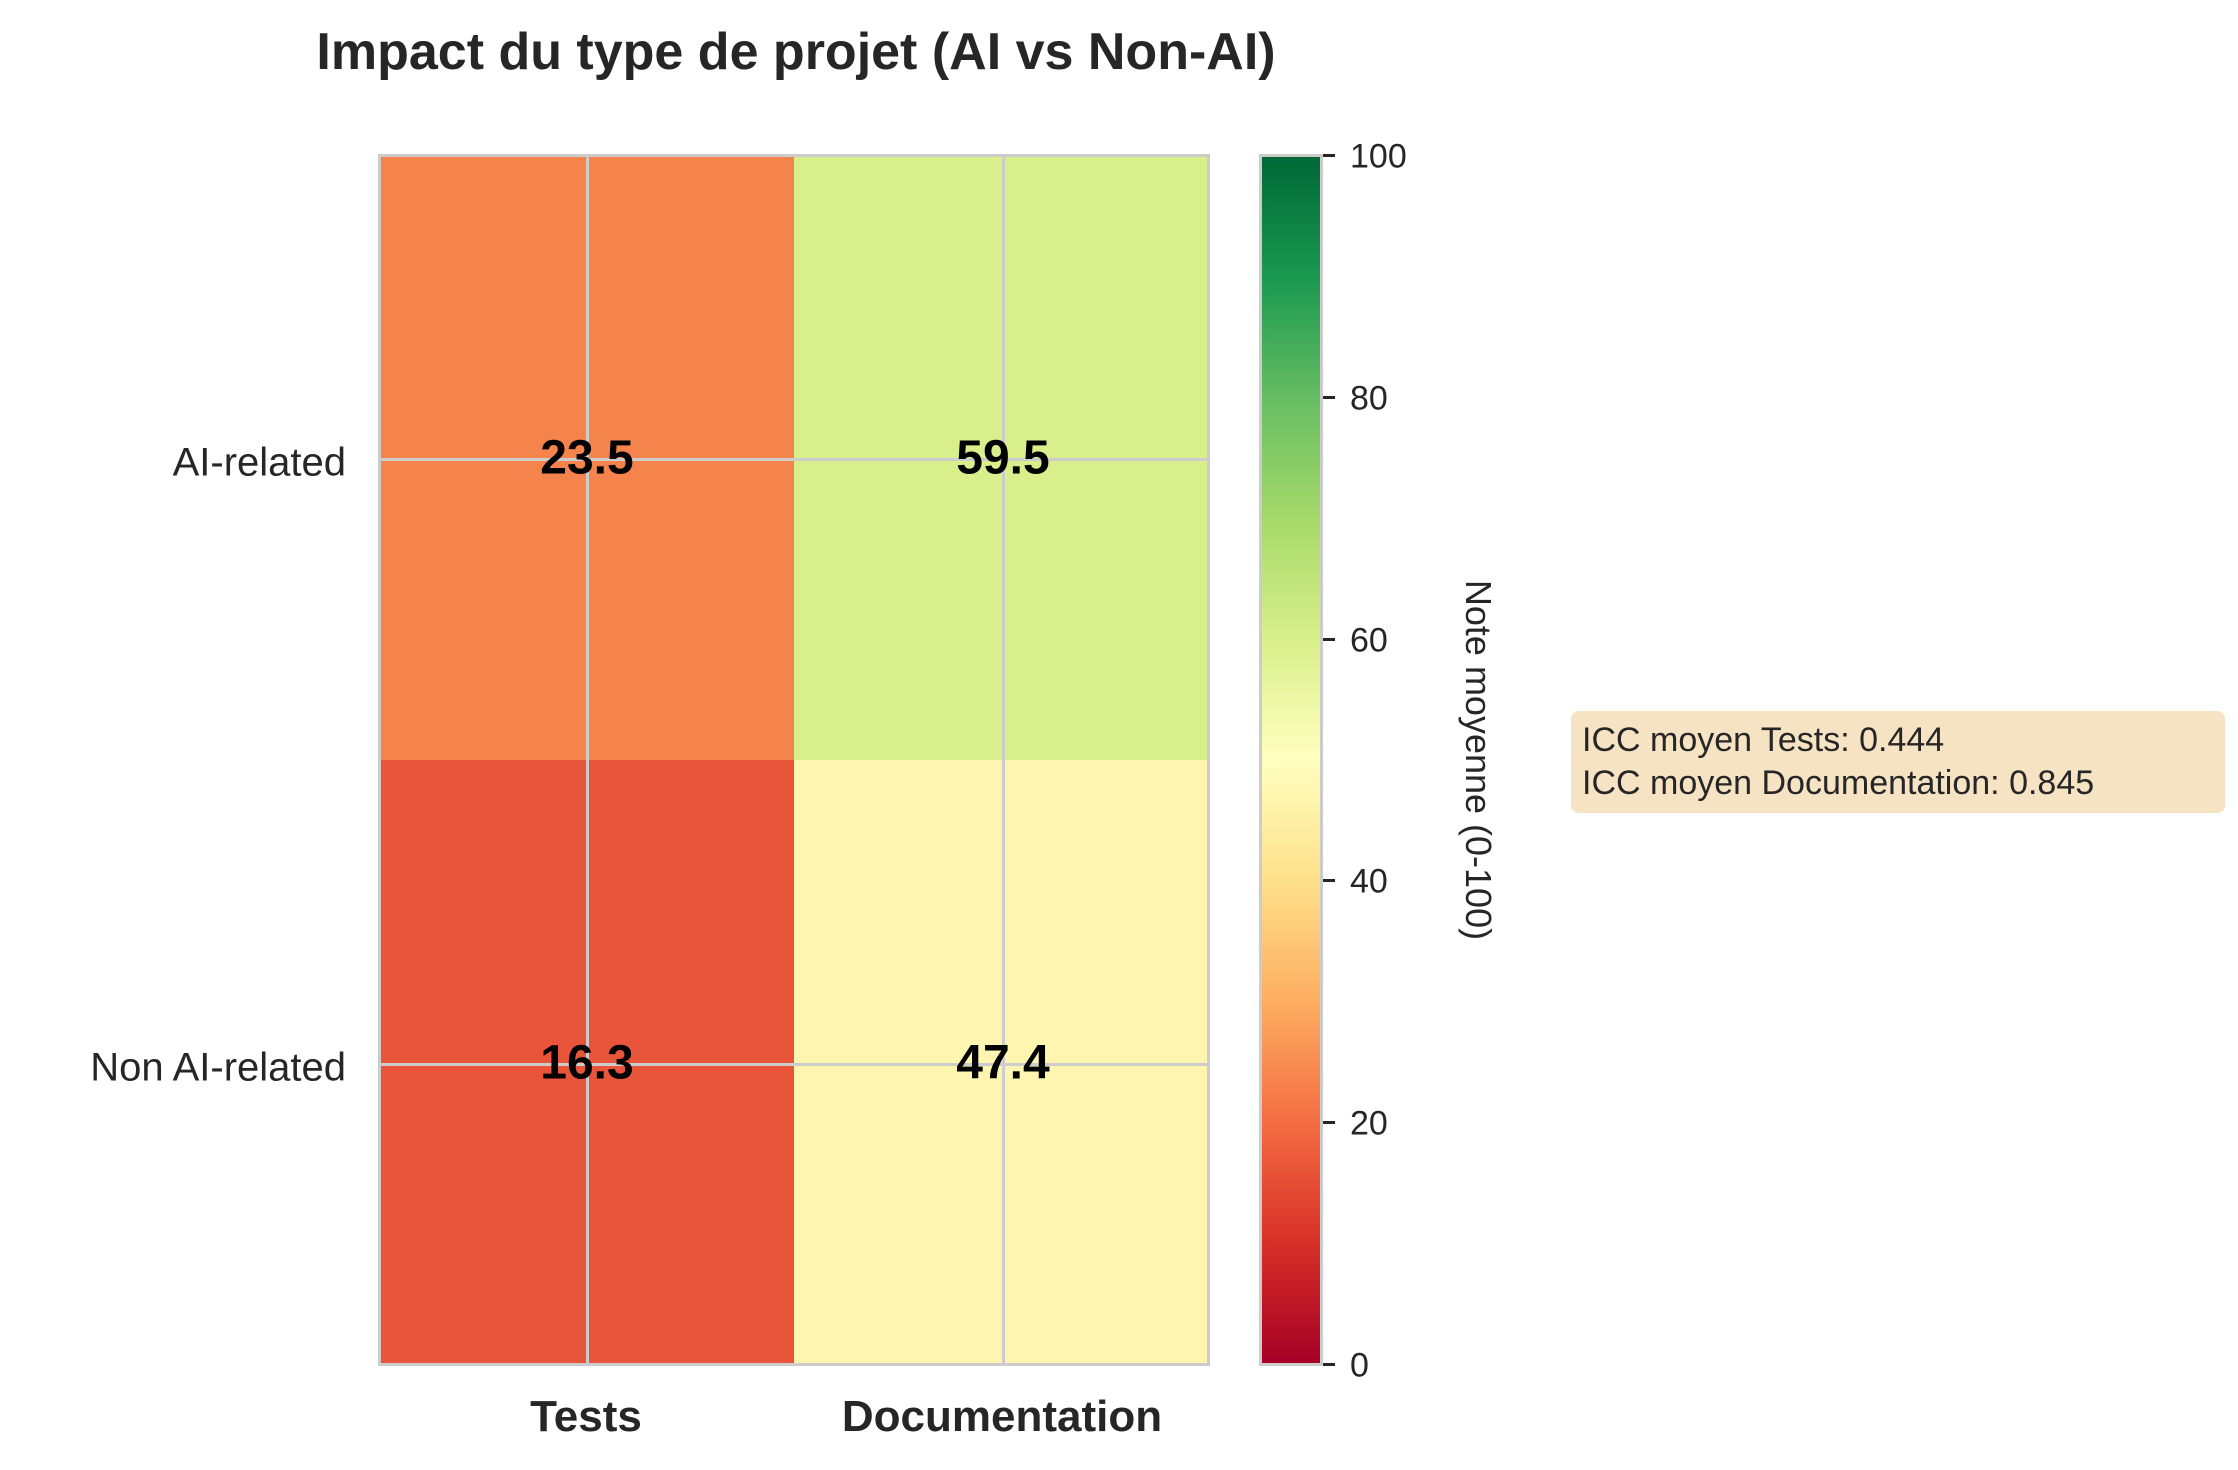 This screenshot has height=1470, width=2238. Describe the element at coordinates (1369, 398) in the screenshot. I see `colorbar-tick-label-80: 80` at that location.